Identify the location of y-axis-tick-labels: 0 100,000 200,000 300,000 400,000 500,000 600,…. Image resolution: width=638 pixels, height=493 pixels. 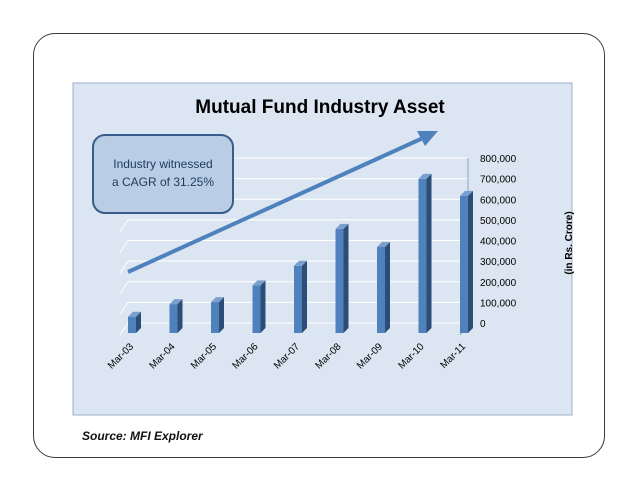
(498, 242).